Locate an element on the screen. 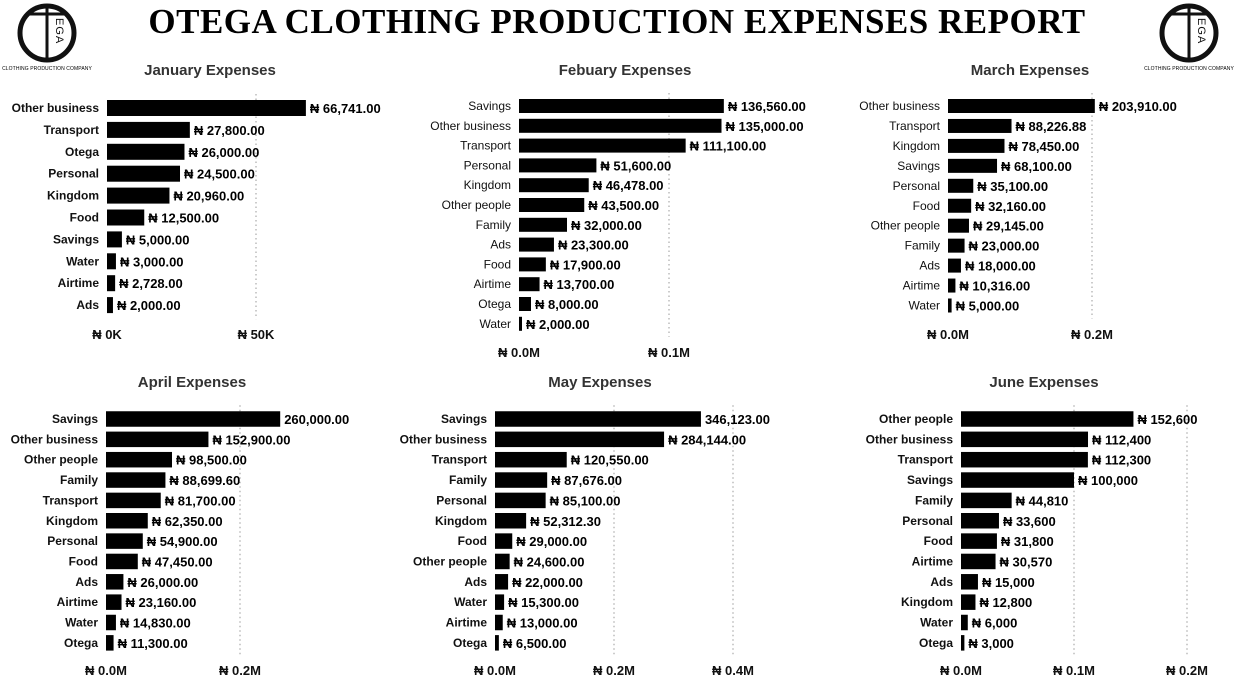 The image size is (1234, 688). company-logo: EGA CLOTHING PRODUCTION COMPANY is located at coordinates (47, 38).